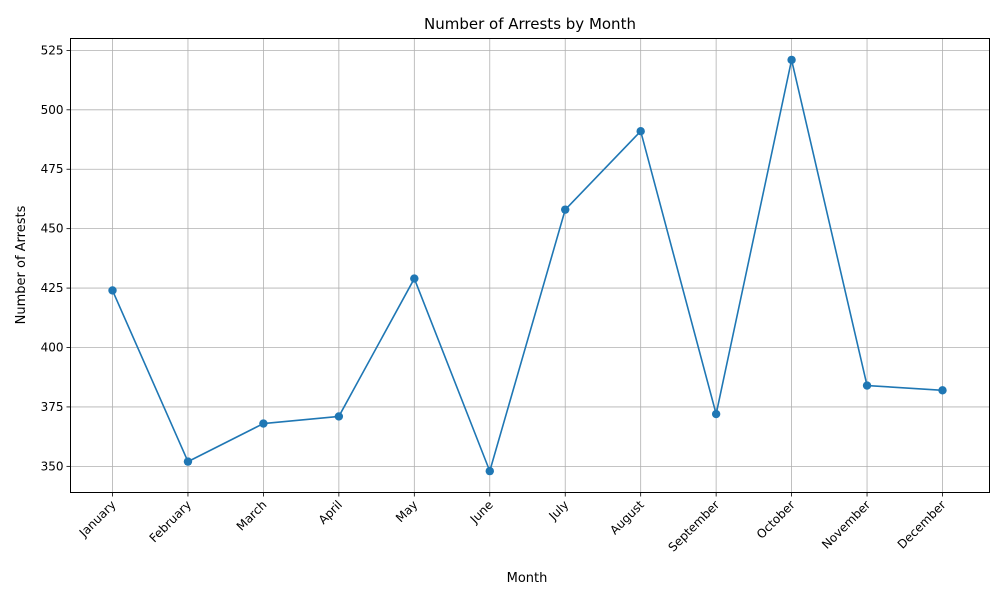  I want to click on y-tick-label: 450, so click(52, 229).